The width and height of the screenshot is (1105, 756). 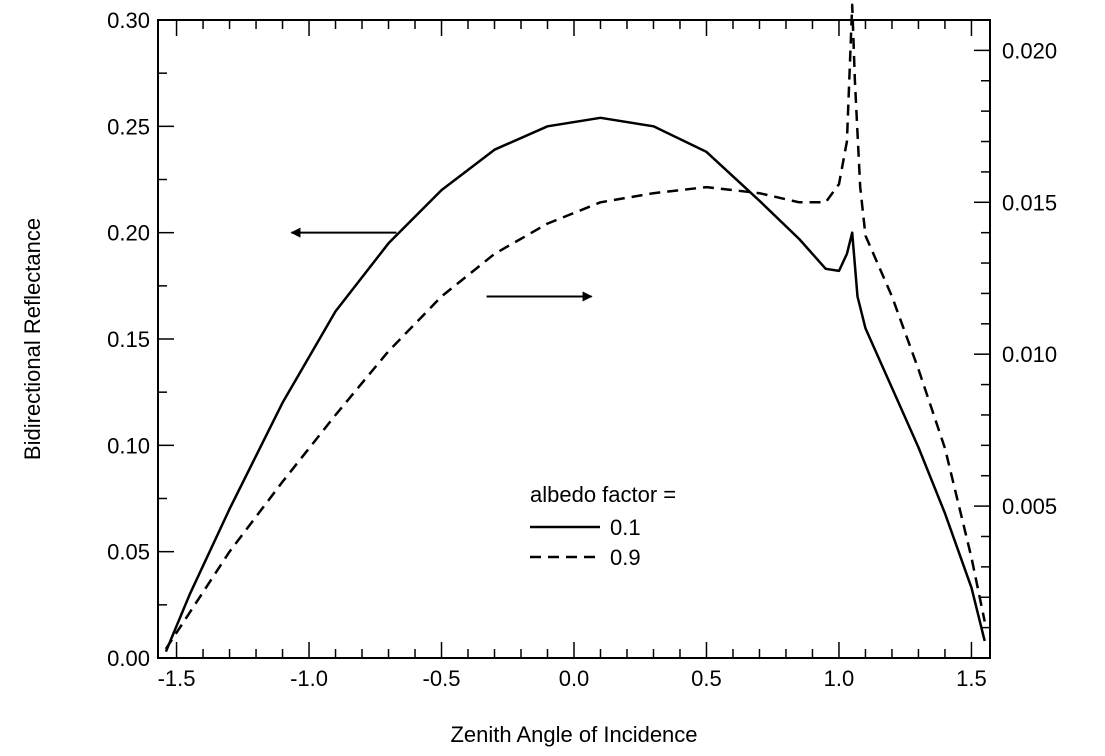 I want to click on x-tick-label: 0.5, so click(x=706, y=678).